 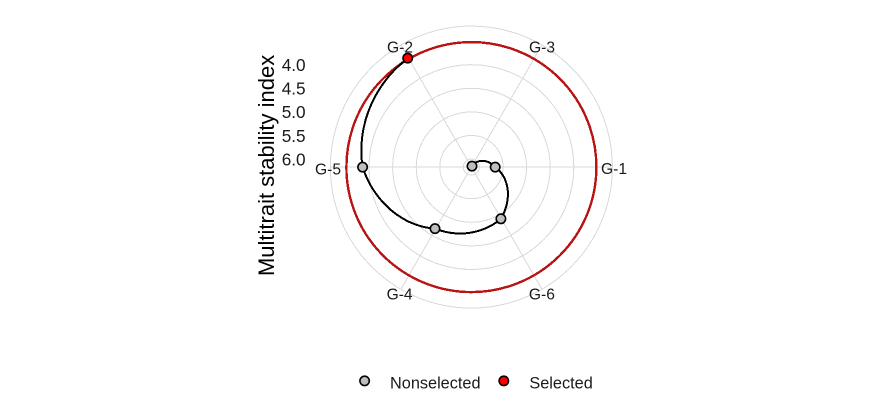 I want to click on svg-text: 4.0, so click(x=294, y=65).